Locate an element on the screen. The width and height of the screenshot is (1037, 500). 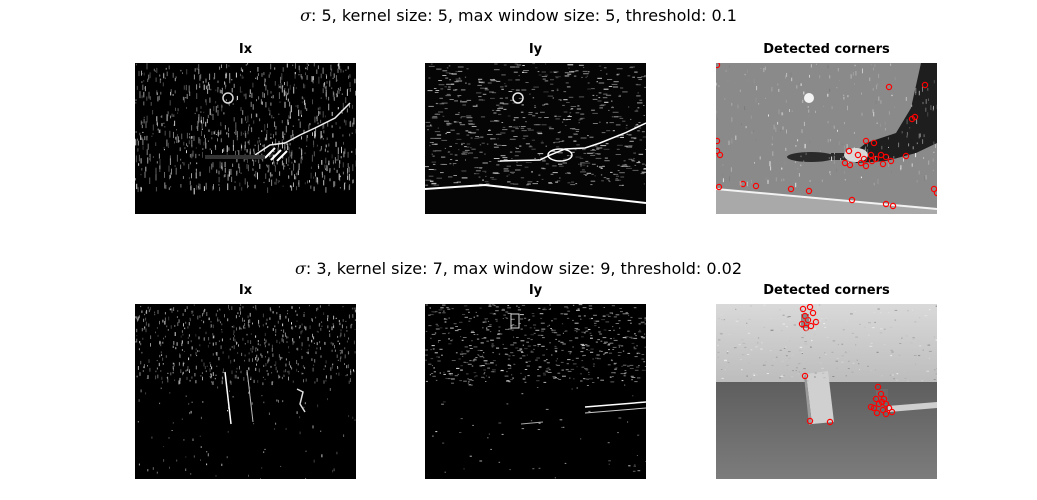
row2-iy-image is located at coordinates (535, 391).